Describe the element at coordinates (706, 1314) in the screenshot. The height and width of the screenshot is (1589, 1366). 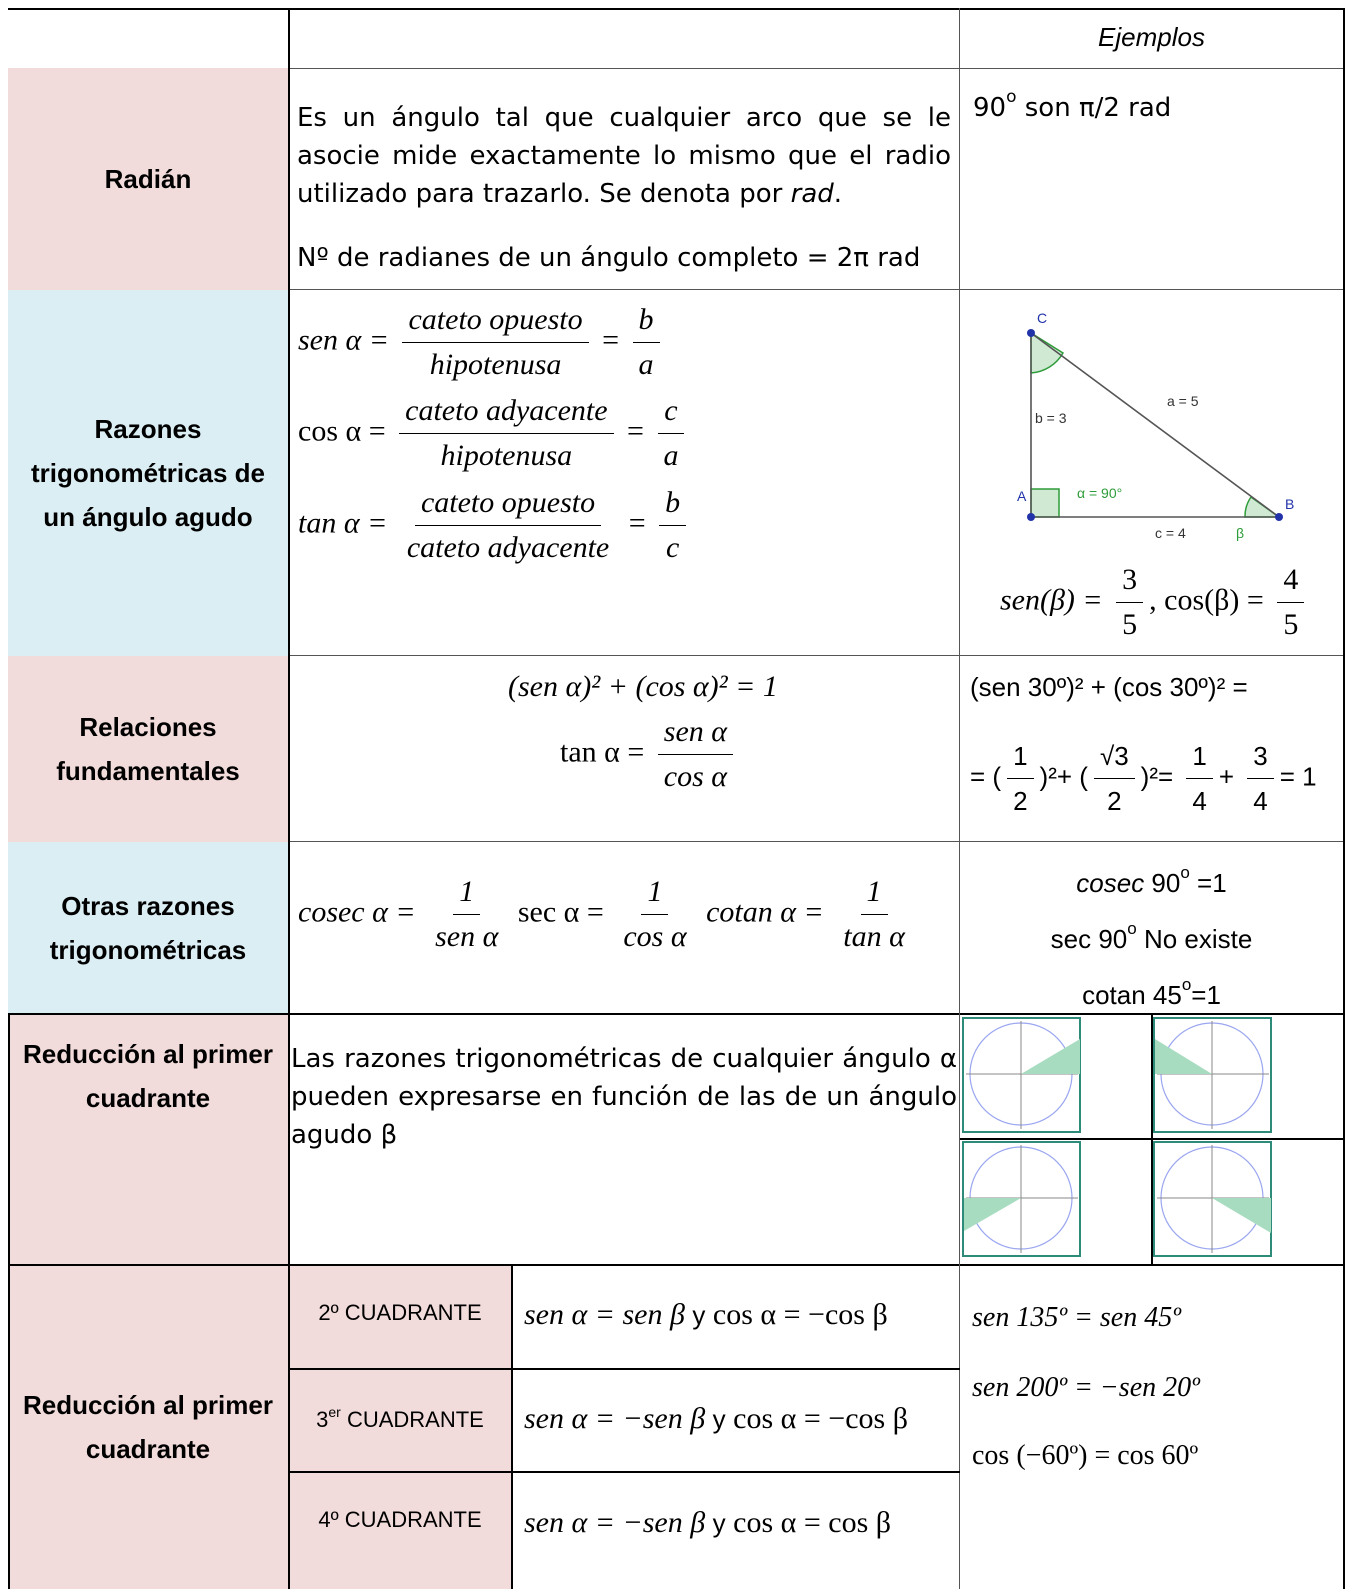
I see `formula-2nd-quadrant: sen α = sen β y cos α = −cos β` at that location.